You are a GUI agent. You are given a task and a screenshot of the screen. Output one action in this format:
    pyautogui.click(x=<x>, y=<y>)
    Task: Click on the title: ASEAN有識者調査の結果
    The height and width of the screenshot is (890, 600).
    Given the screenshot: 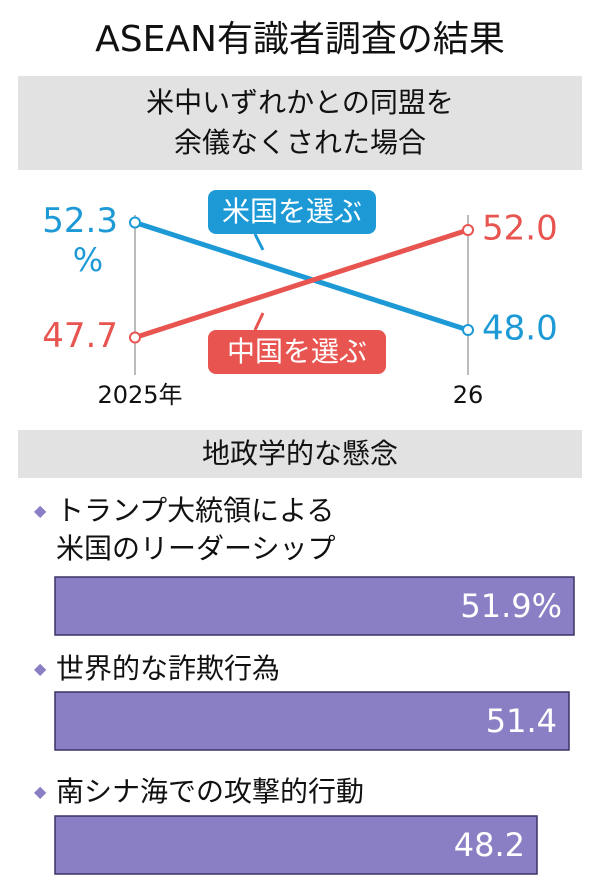 What is the action you would take?
    pyautogui.click(x=300, y=39)
    